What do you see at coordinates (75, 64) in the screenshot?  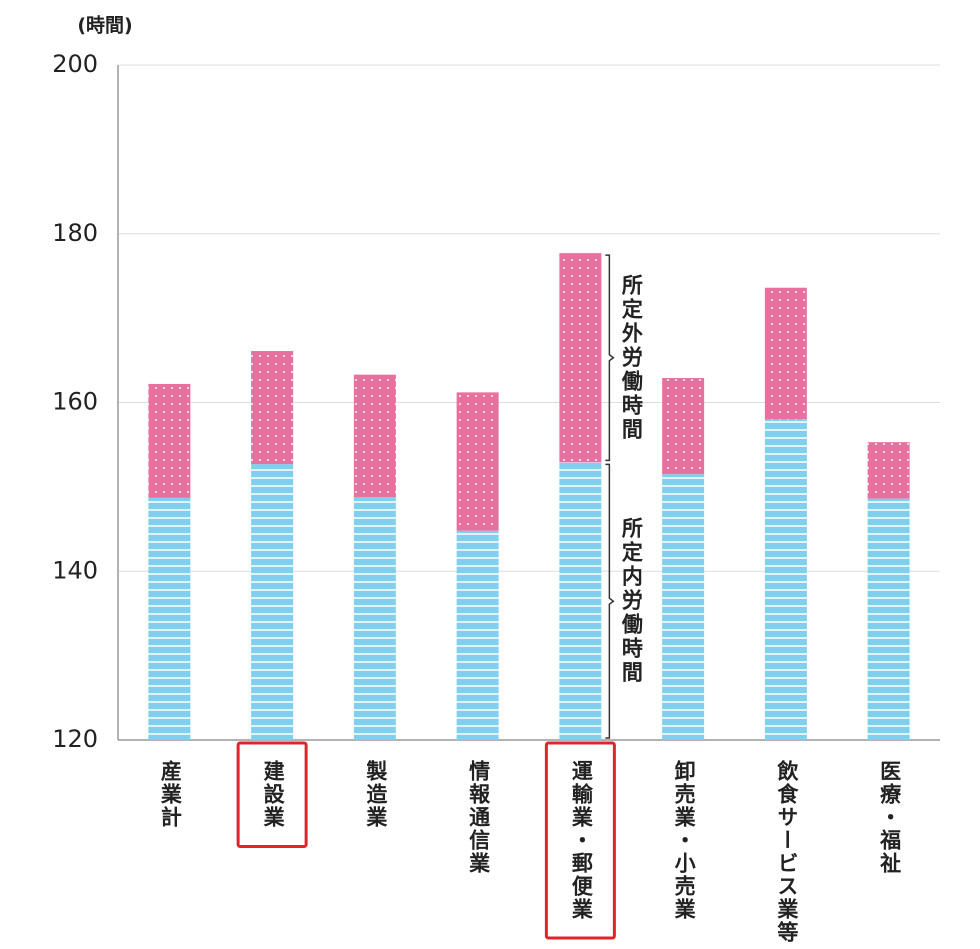 I see `y-tick-label: 200` at bounding box center [75, 64].